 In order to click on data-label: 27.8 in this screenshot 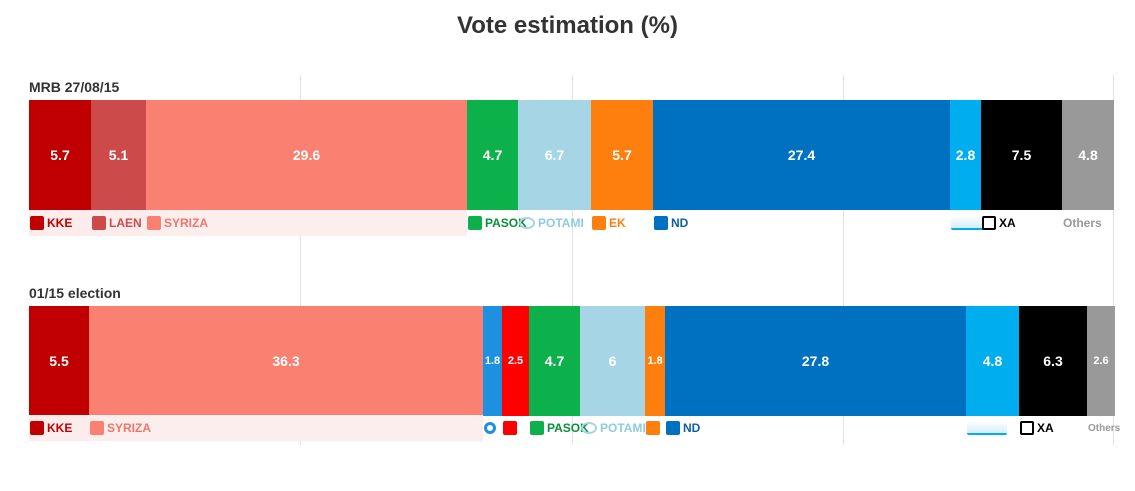, I will do `click(815, 361)`.